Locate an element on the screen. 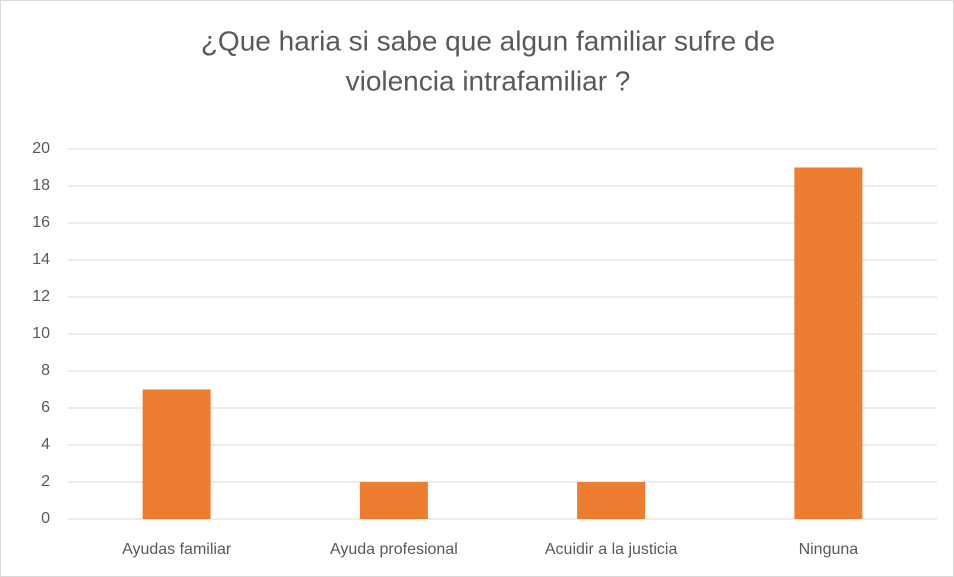 The width and height of the screenshot is (954, 577). y-tick-label: 6 is located at coordinates (45, 407).